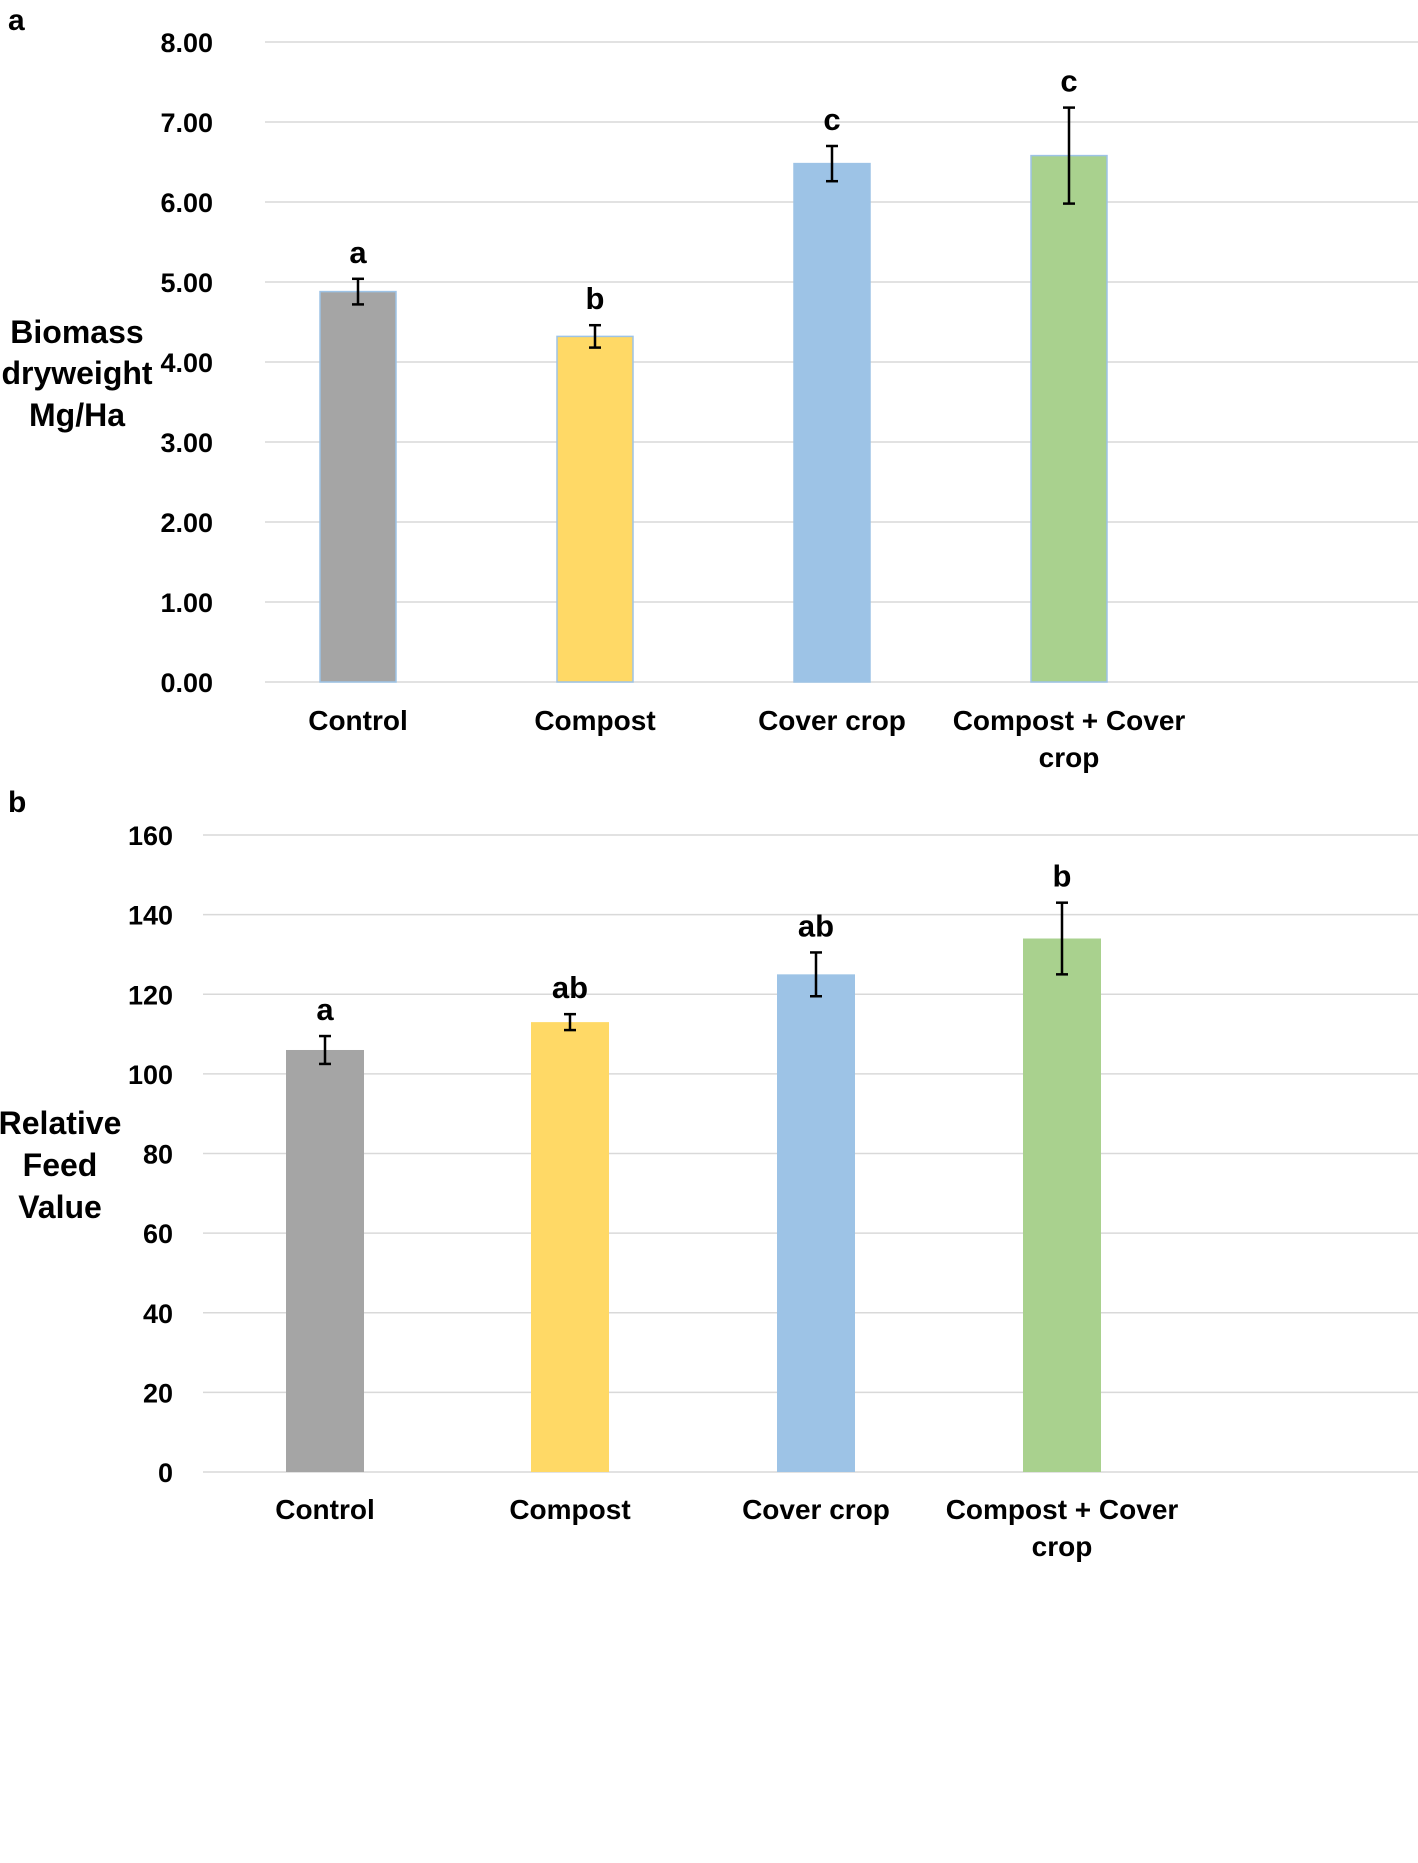  What do you see at coordinates (186, 683) in the screenshot?
I see `y-tick-label: 0.00` at bounding box center [186, 683].